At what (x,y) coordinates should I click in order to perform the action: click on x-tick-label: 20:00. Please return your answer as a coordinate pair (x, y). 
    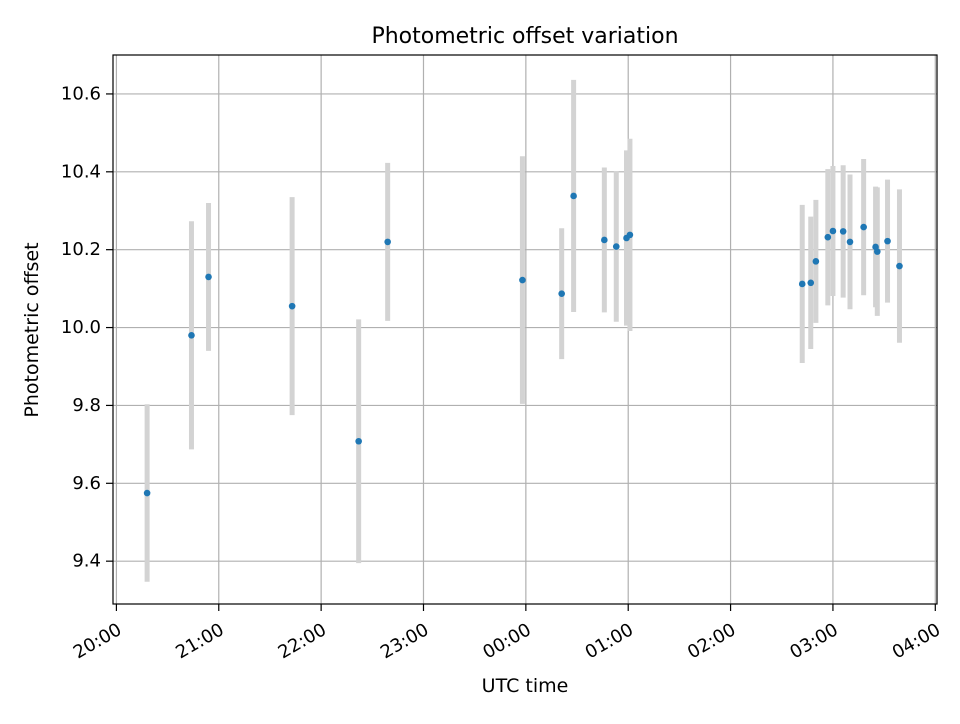
    Looking at the image, I should click on (97, 641).